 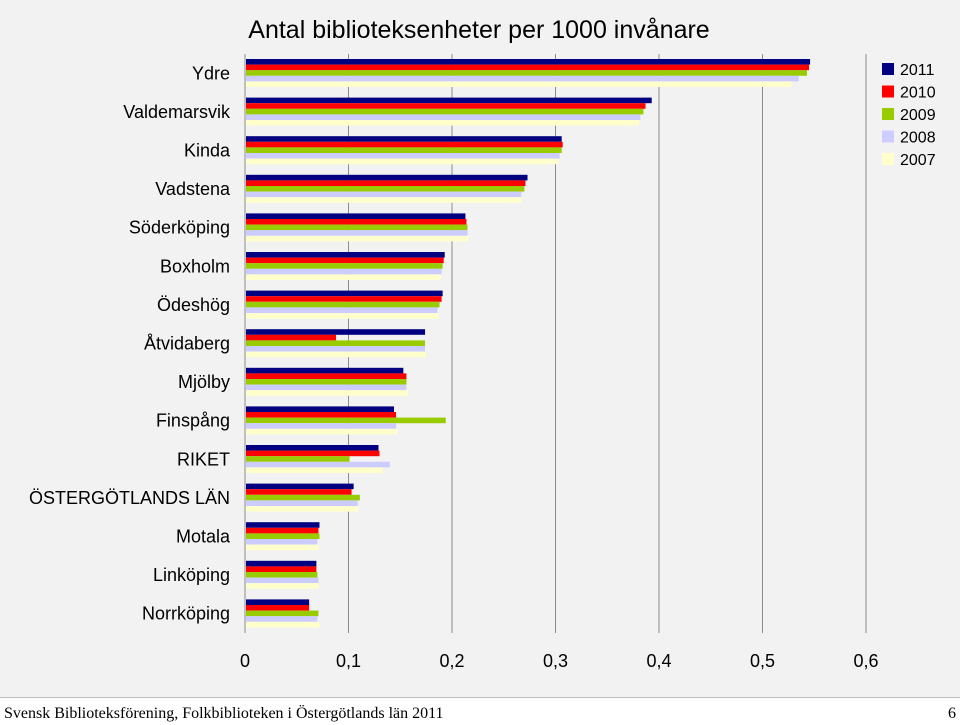 I want to click on category-label: Mjölby, so click(x=204, y=382).